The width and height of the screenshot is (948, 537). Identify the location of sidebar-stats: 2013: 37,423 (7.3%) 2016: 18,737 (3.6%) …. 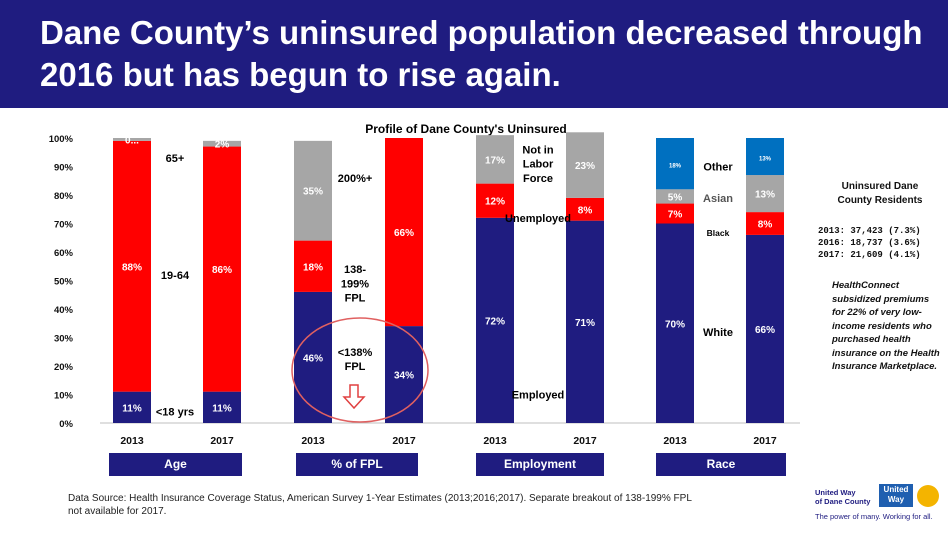
(869, 243).